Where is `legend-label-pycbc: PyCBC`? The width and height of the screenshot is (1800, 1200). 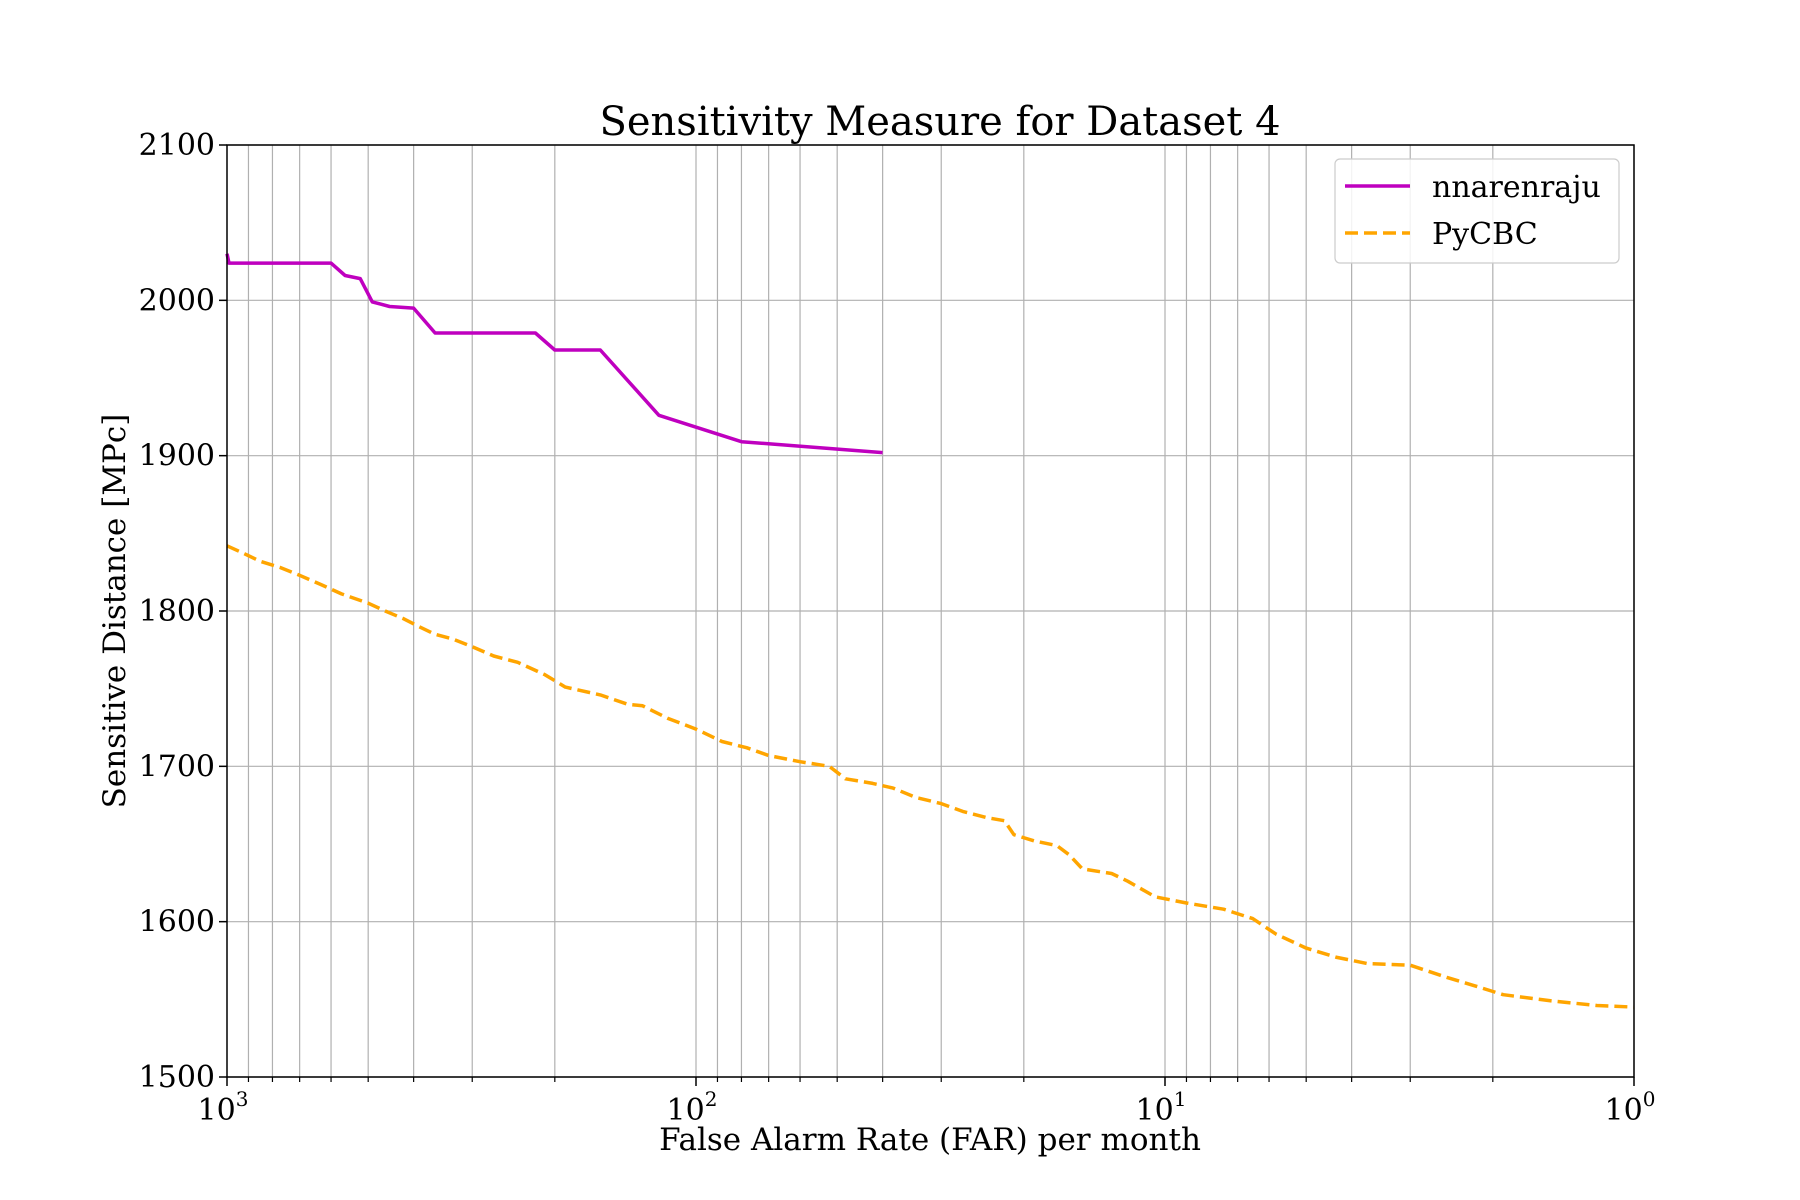
legend-label-pycbc: PyCBC is located at coordinates (1485, 234).